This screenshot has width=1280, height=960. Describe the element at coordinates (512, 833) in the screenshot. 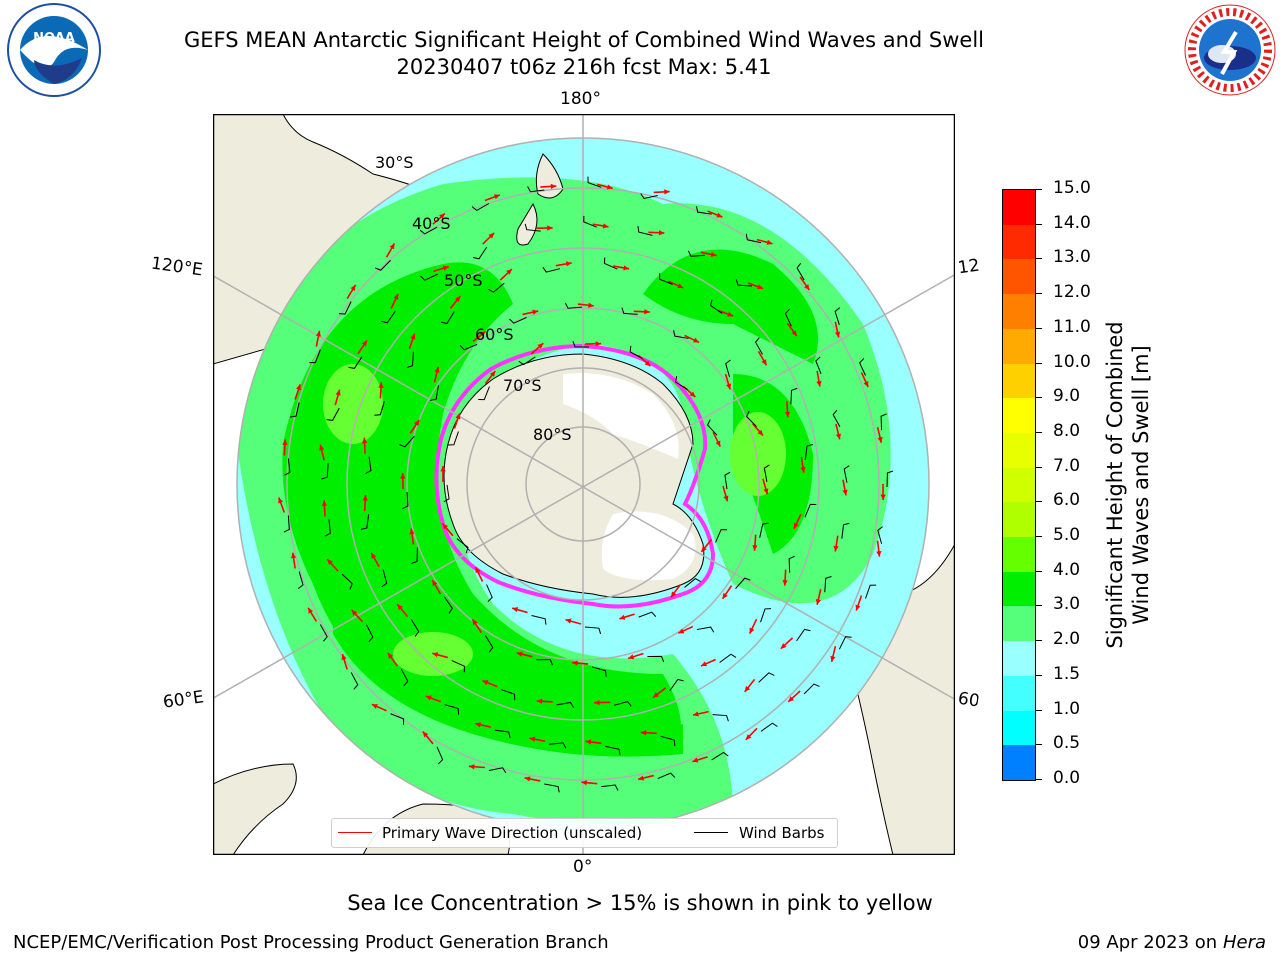

I see `primary-wave-label: Primary Wave Direction (unscaled)` at that location.